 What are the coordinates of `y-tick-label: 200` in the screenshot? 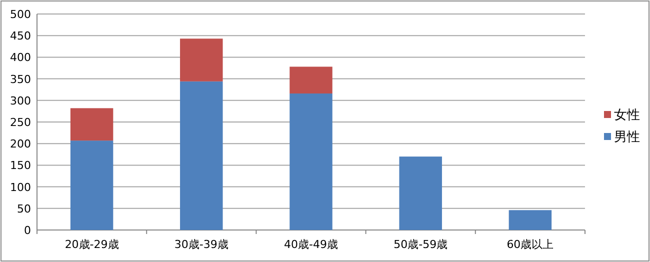 It's located at (20, 144).